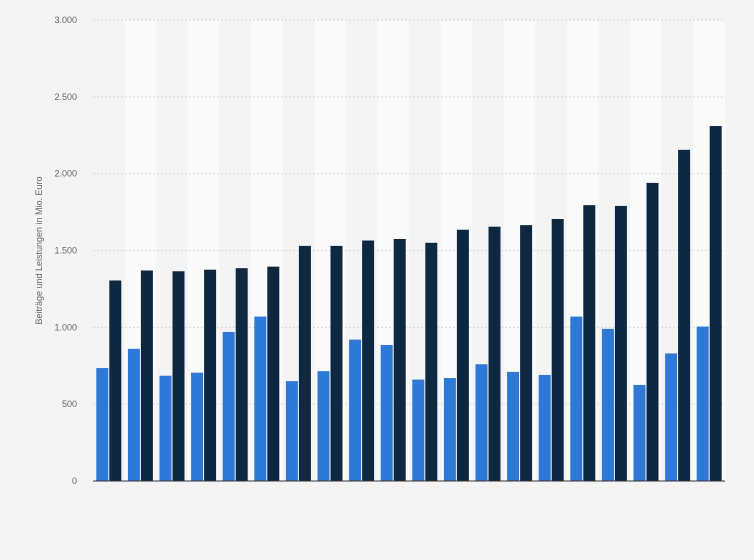 The image size is (754, 560). Describe the element at coordinates (65, 97) in the screenshot. I see `y-tick-label: 2.500` at that location.